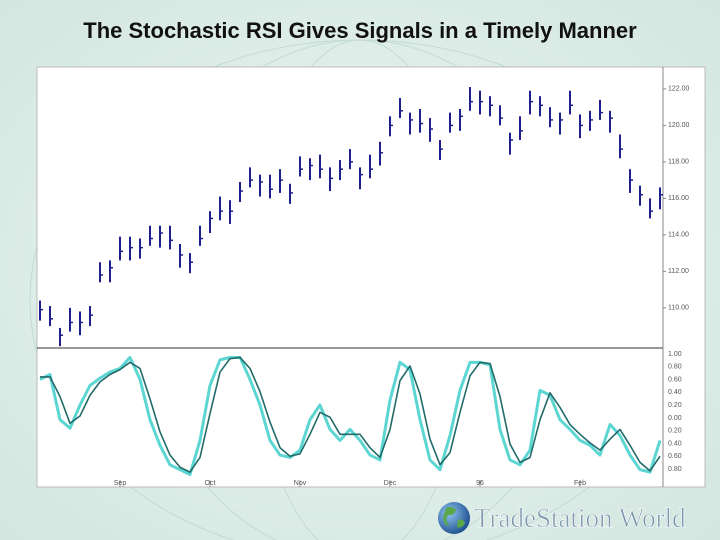 This screenshot has width=720, height=540. Describe the element at coordinates (210, 483) in the screenshot. I see `x-tick-label: Oct` at that location.